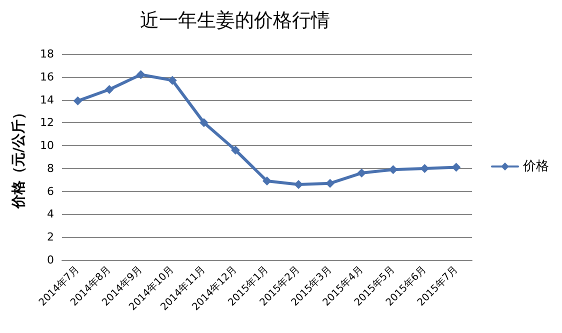 The image size is (562, 333). Describe the element at coordinates (50, 214) in the screenshot. I see `y-tick-label: 4` at that location.